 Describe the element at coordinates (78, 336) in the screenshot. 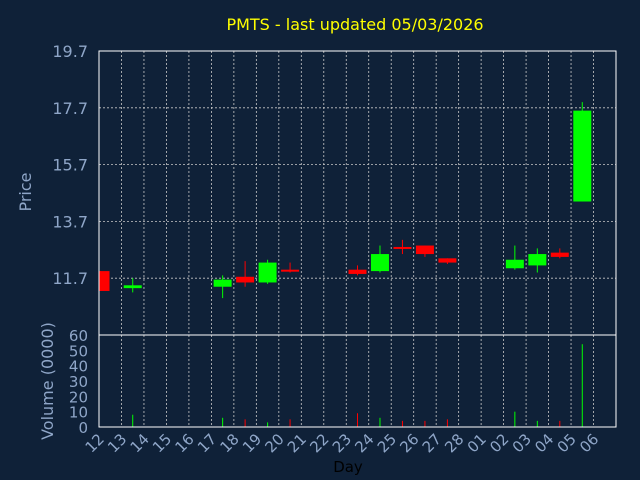

I see `volume-tick-label: 60` at that location.